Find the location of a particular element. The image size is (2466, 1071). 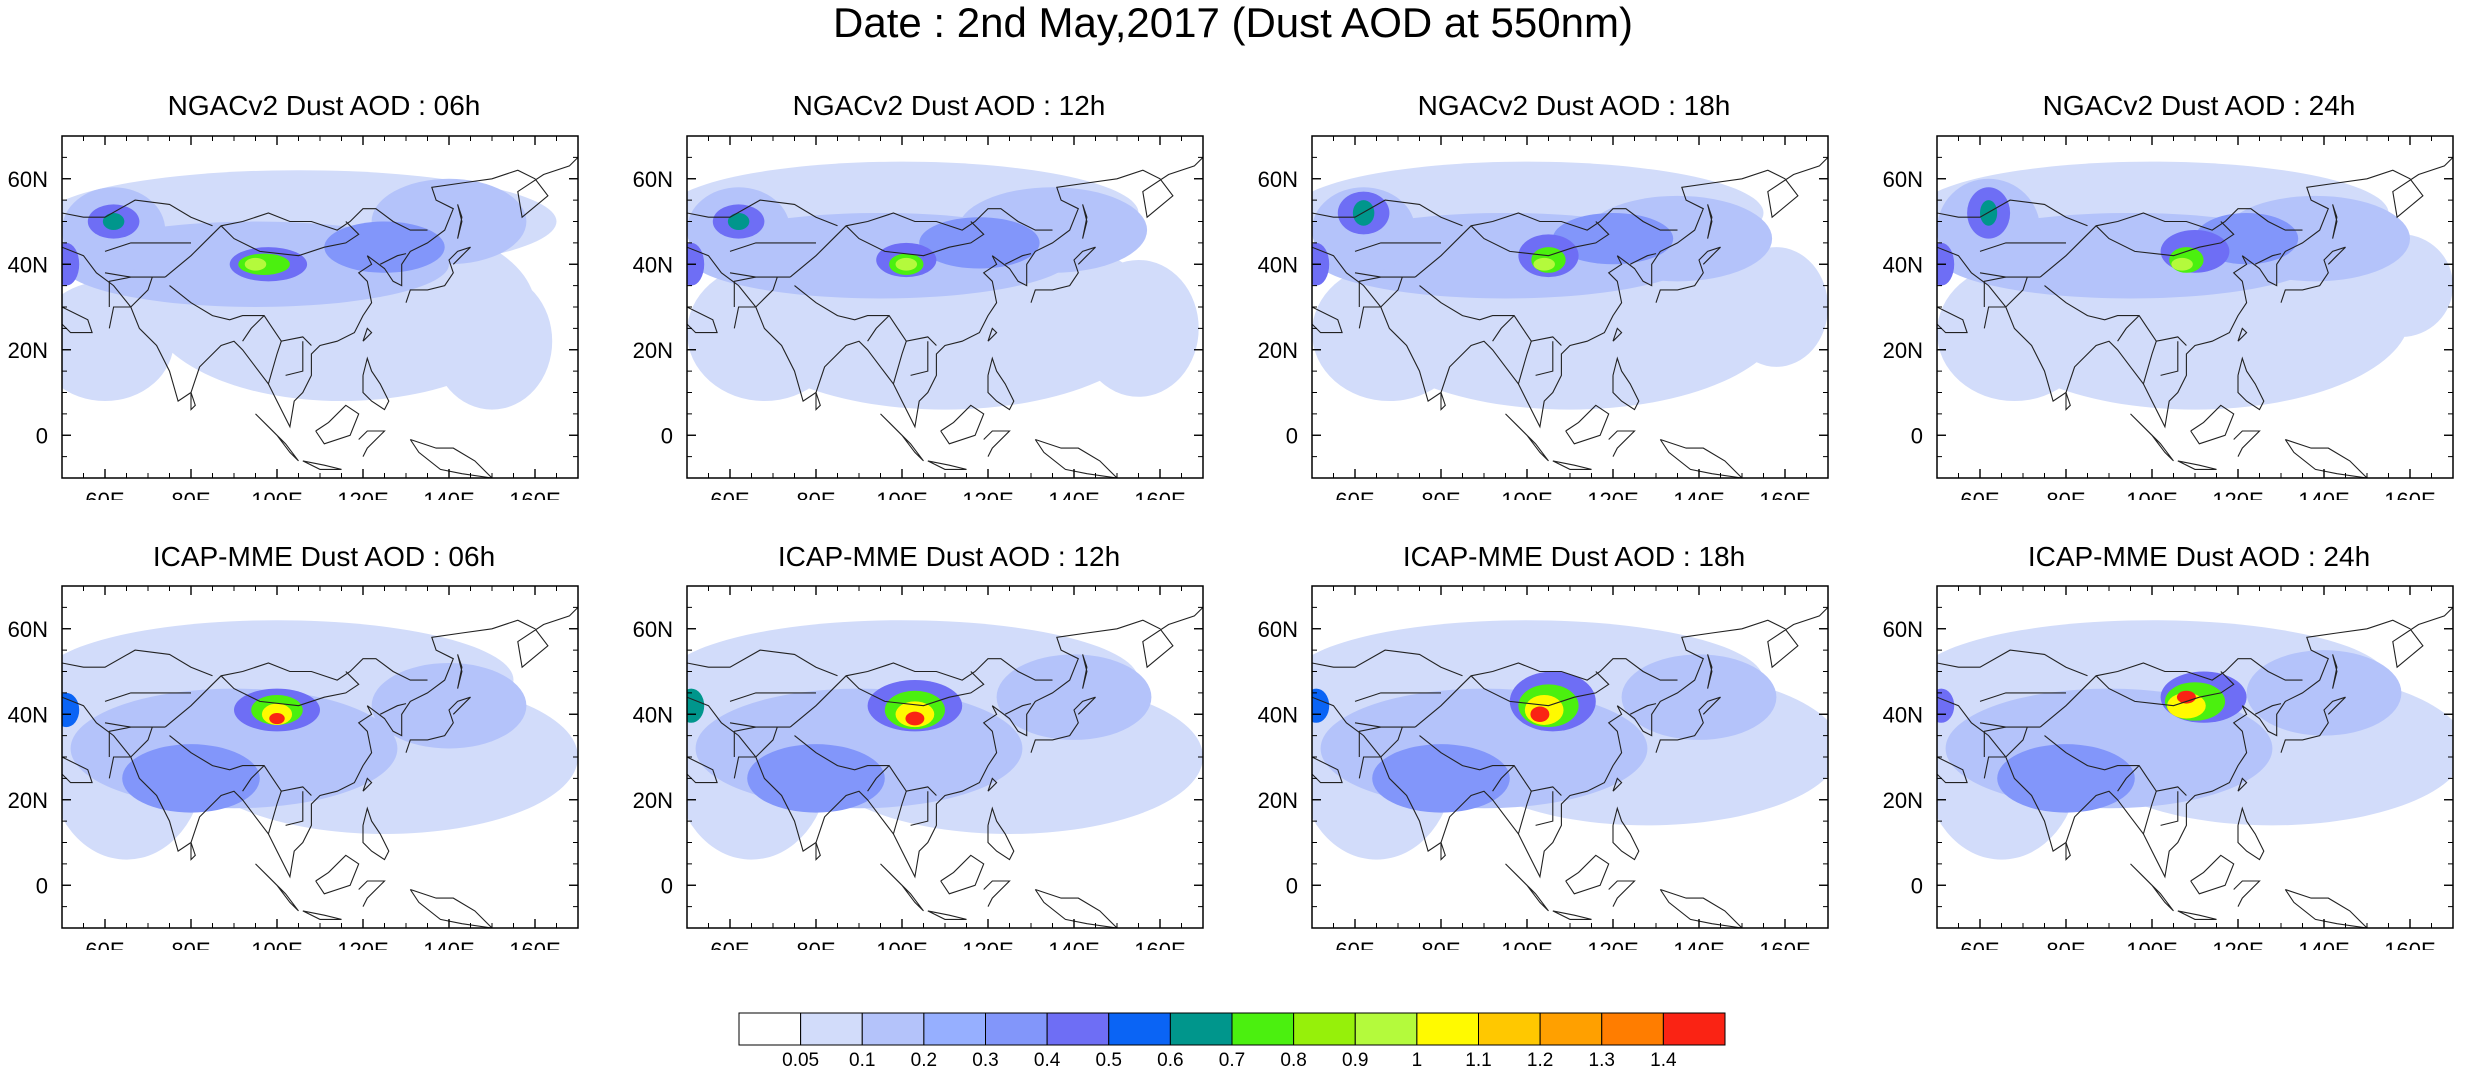

dust-aod-map: 60E 80E 100E 120E 140E 160E 0 20N 40N 60N is located at coordinates (918, 767).